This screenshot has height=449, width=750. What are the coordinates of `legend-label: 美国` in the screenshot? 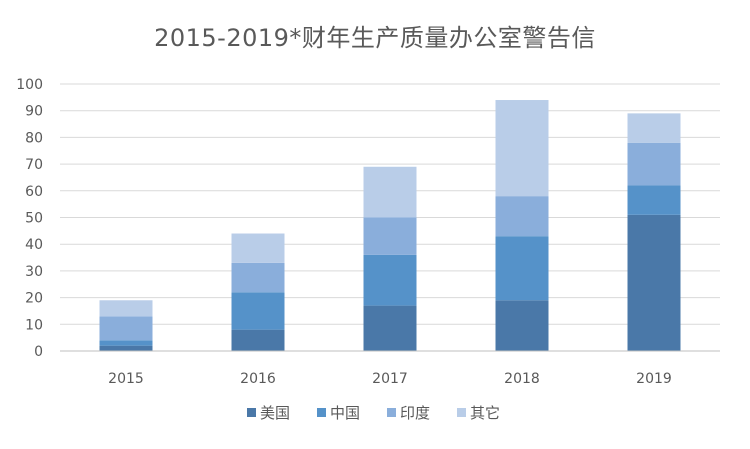 It's located at (275, 413).